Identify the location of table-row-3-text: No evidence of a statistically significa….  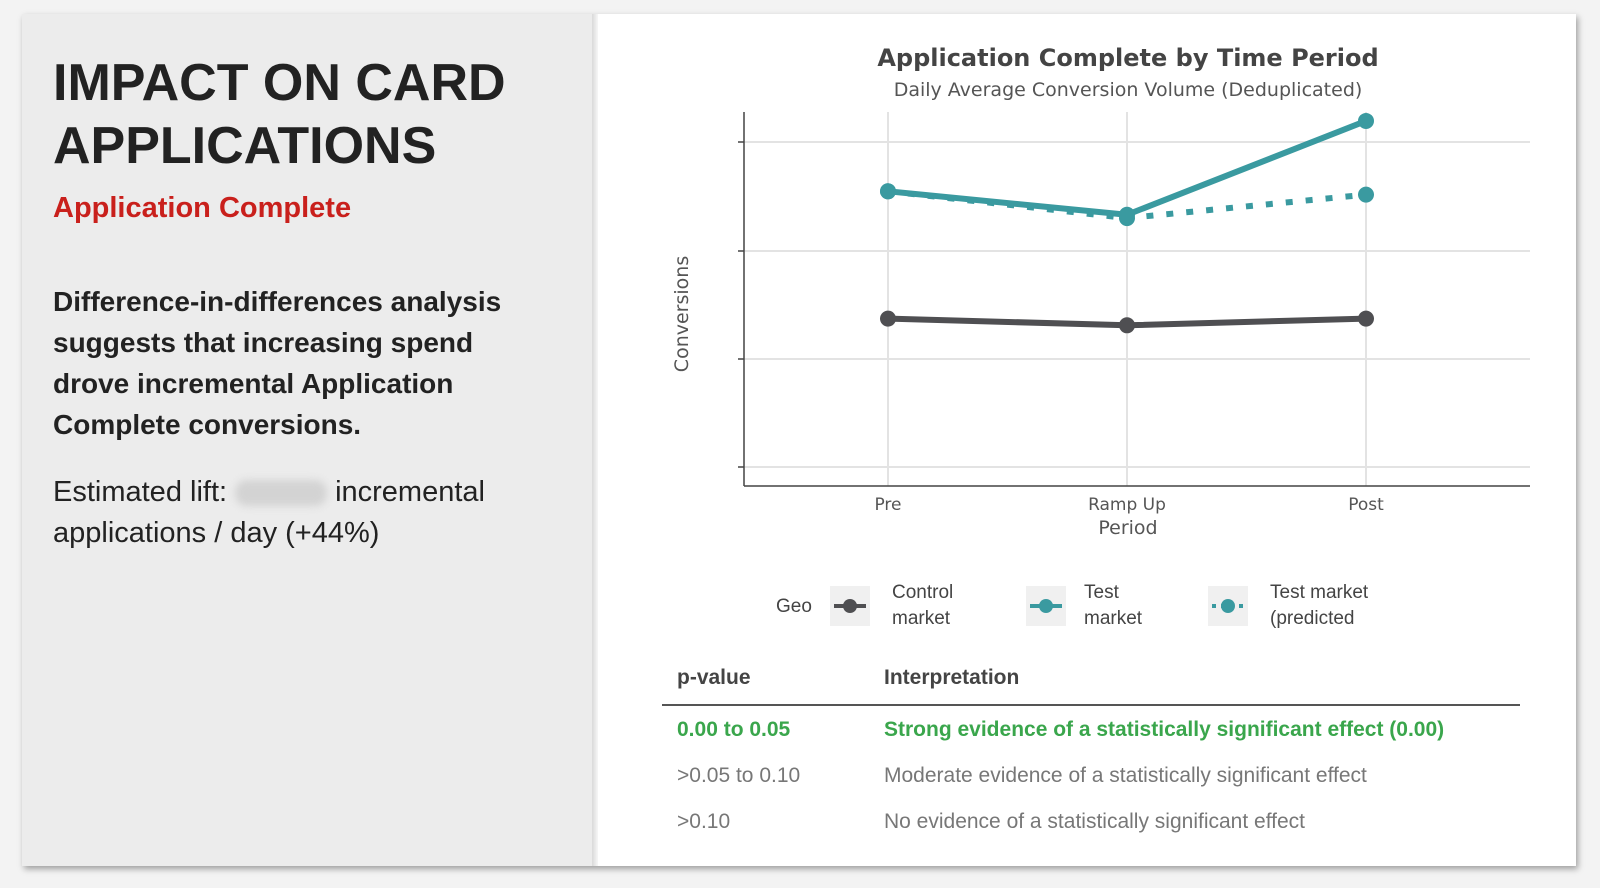
(1094, 821).